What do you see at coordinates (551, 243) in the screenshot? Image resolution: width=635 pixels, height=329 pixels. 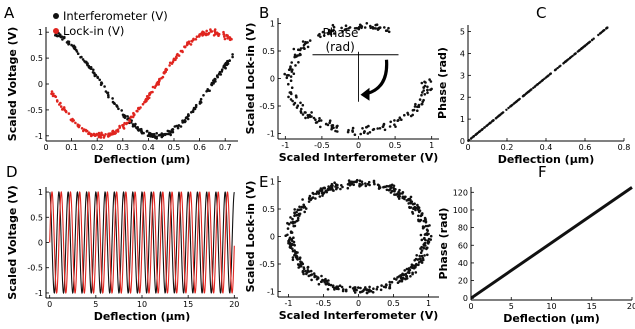 I see `phase-line` at bounding box center [551, 243].